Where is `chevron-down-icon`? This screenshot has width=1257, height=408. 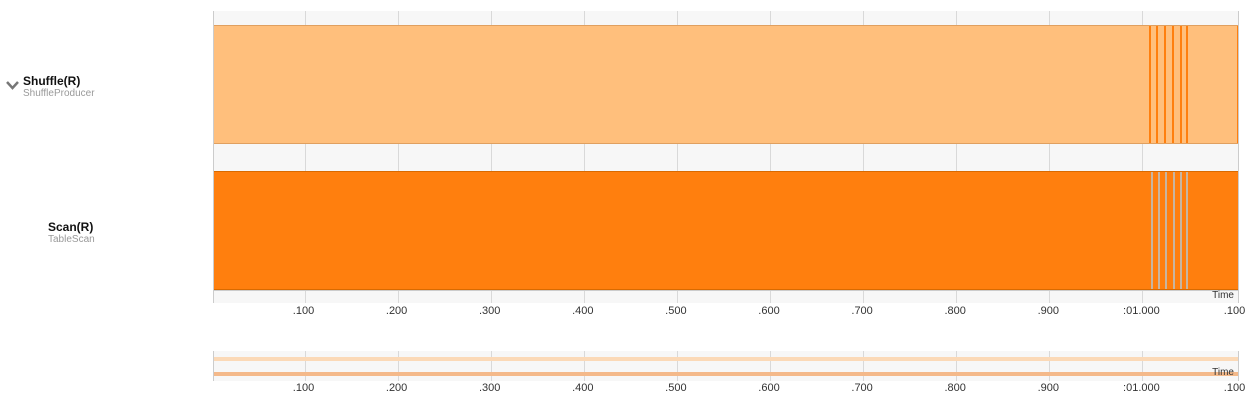 chevron-down-icon is located at coordinates (12, 85).